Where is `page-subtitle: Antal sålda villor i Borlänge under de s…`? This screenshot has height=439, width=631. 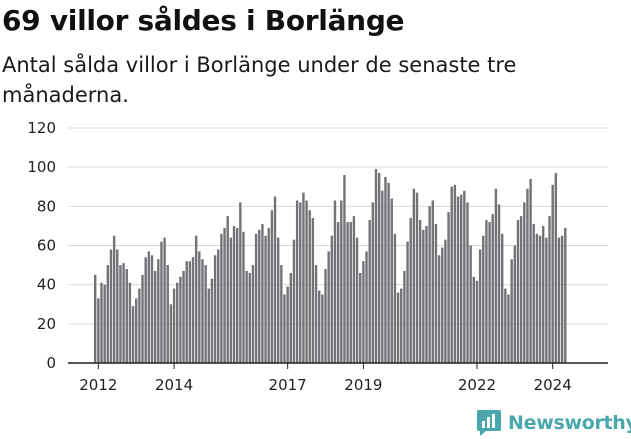 page-subtitle: Antal sålda villor i Borlänge under de s… is located at coordinates (259, 80).